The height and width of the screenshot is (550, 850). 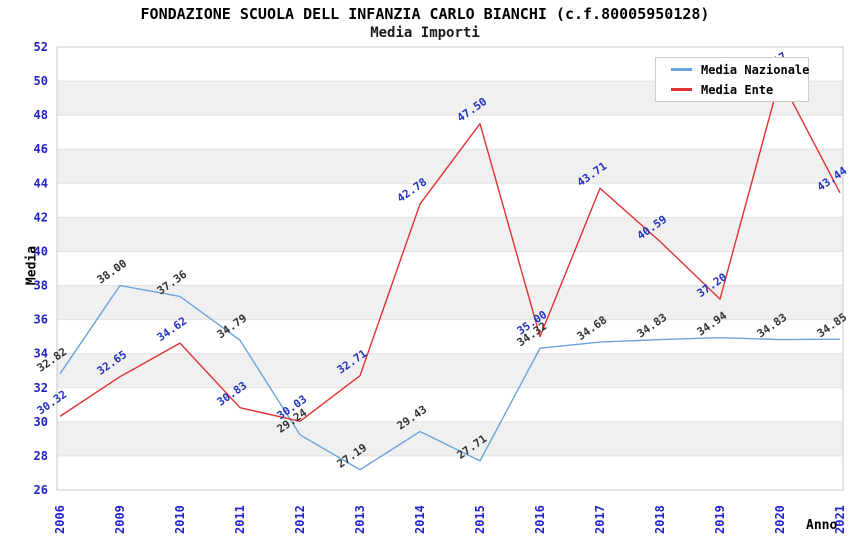 I want to click on y-tick-label: 34, so click(x=41, y=354).